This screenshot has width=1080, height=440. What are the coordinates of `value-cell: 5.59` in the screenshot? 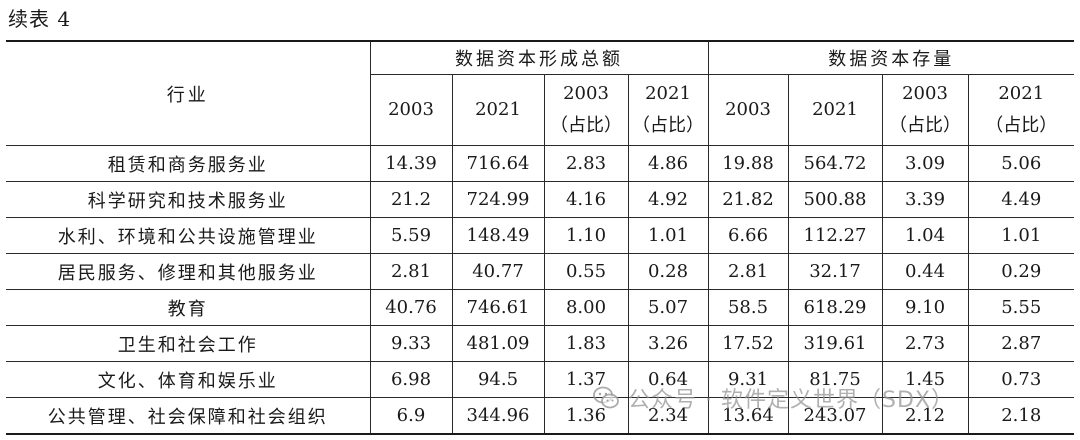 It's located at (411, 235).